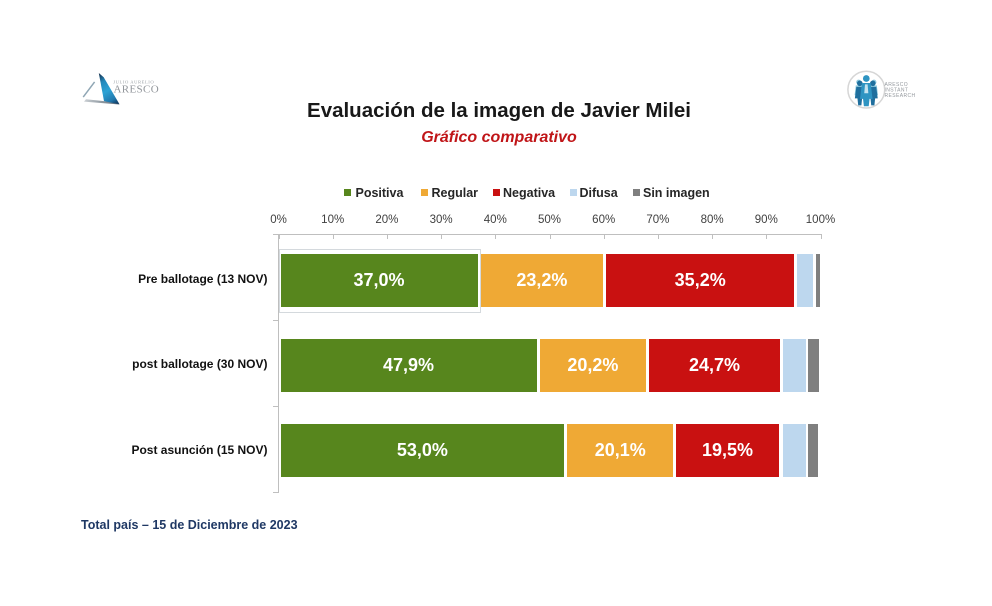 The image size is (992, 606). Describe the element at coordinates (133, 81) in the screenshot. I see `svg-text: JULIO AURELIO` at that location.